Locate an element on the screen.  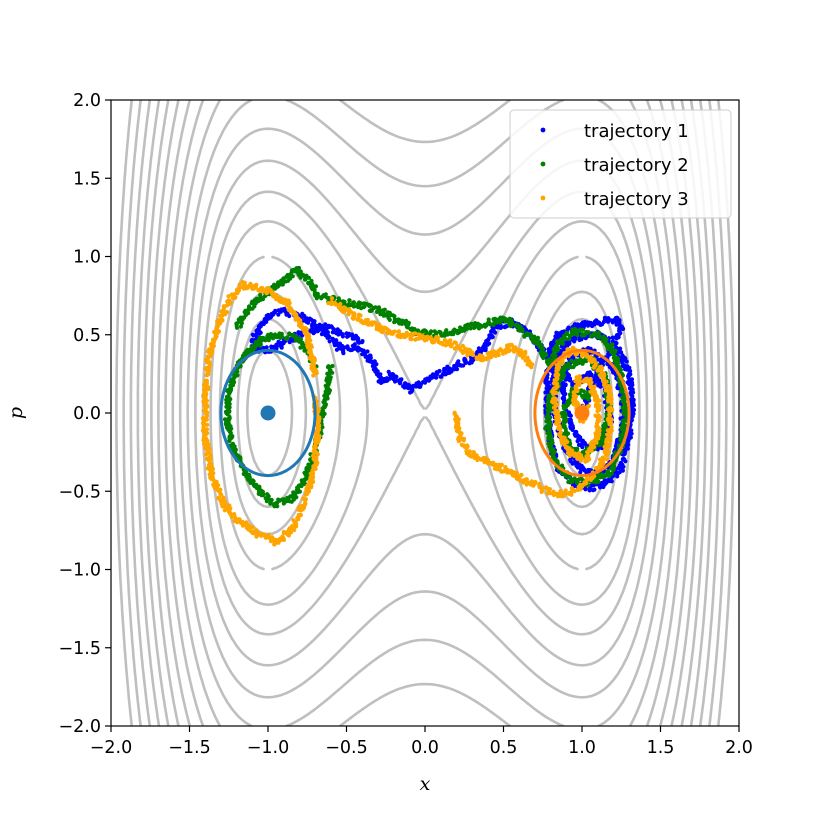
x-tick-label: 0.5 is located at coordinates (504, 748).